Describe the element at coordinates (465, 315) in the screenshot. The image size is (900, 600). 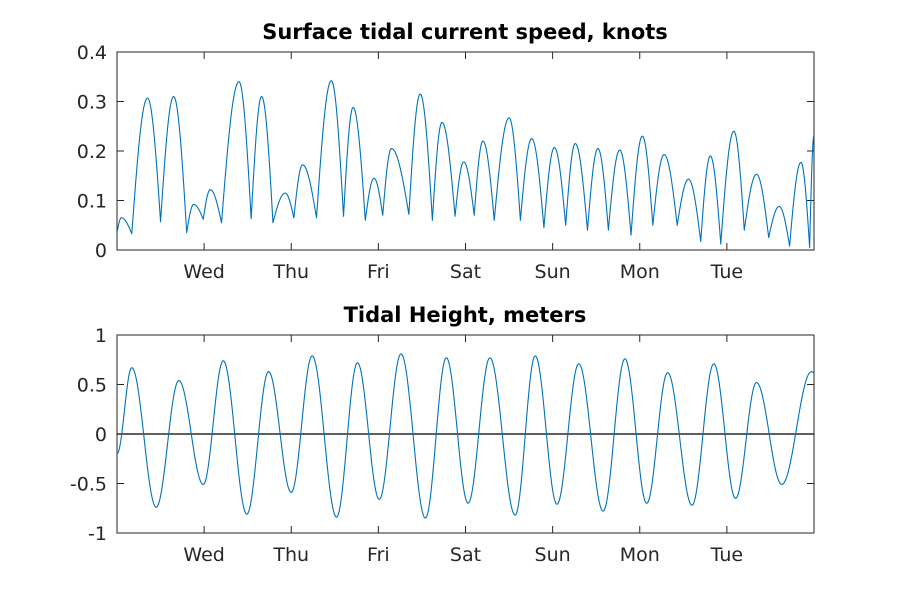
I see `tidal-height-title: Tidal Height, meters` at that location.